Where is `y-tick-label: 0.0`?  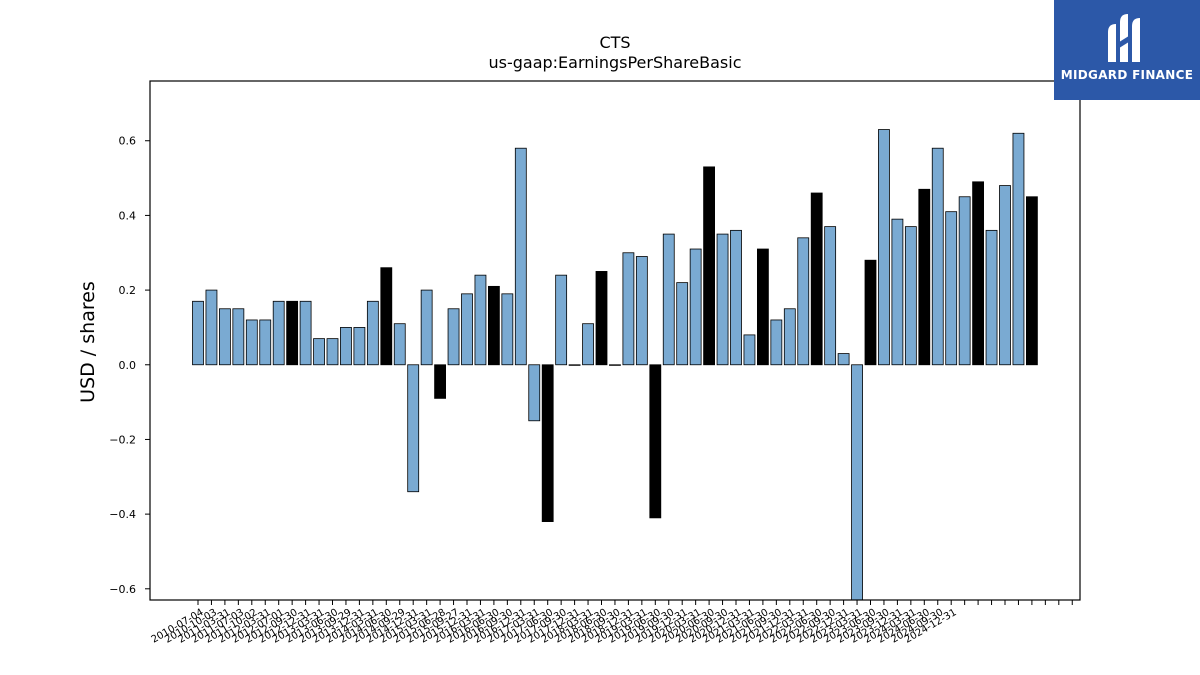
y-tick-label: 0.0 is located at coordinates (128, 365).